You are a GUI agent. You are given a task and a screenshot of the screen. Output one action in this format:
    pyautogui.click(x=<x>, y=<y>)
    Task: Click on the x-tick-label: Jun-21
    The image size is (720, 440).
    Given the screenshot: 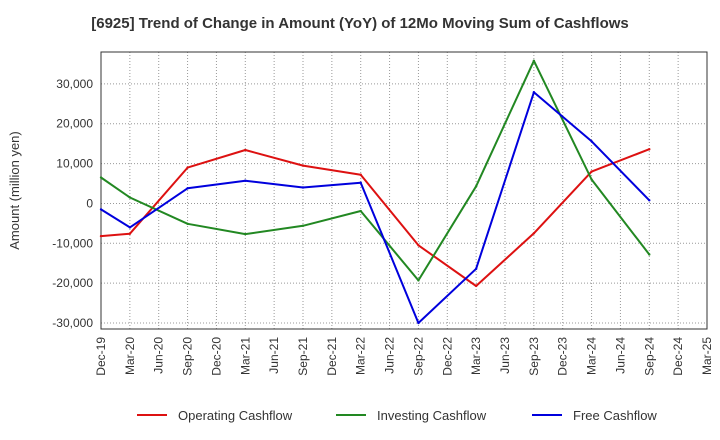 What is the action you would take?
    pyautogui.click(x=274, y=355)
    